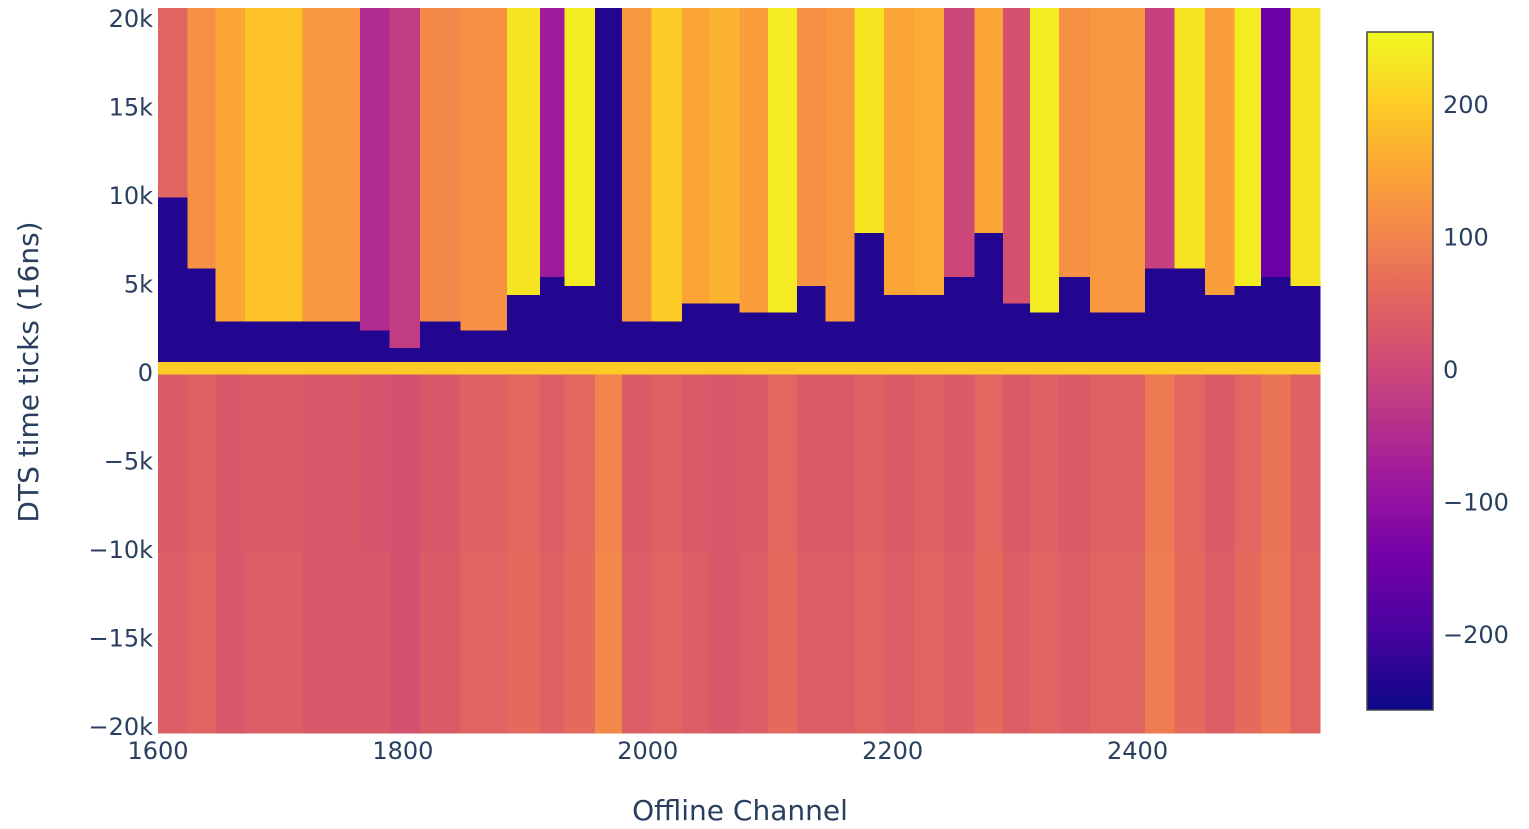 This screenshot has height=829, width=1529. What do you see at coordinates (1476, 635) in the screenshot?
I see `colorbar-tick-label: −200` at bounding box center [1476, 635].